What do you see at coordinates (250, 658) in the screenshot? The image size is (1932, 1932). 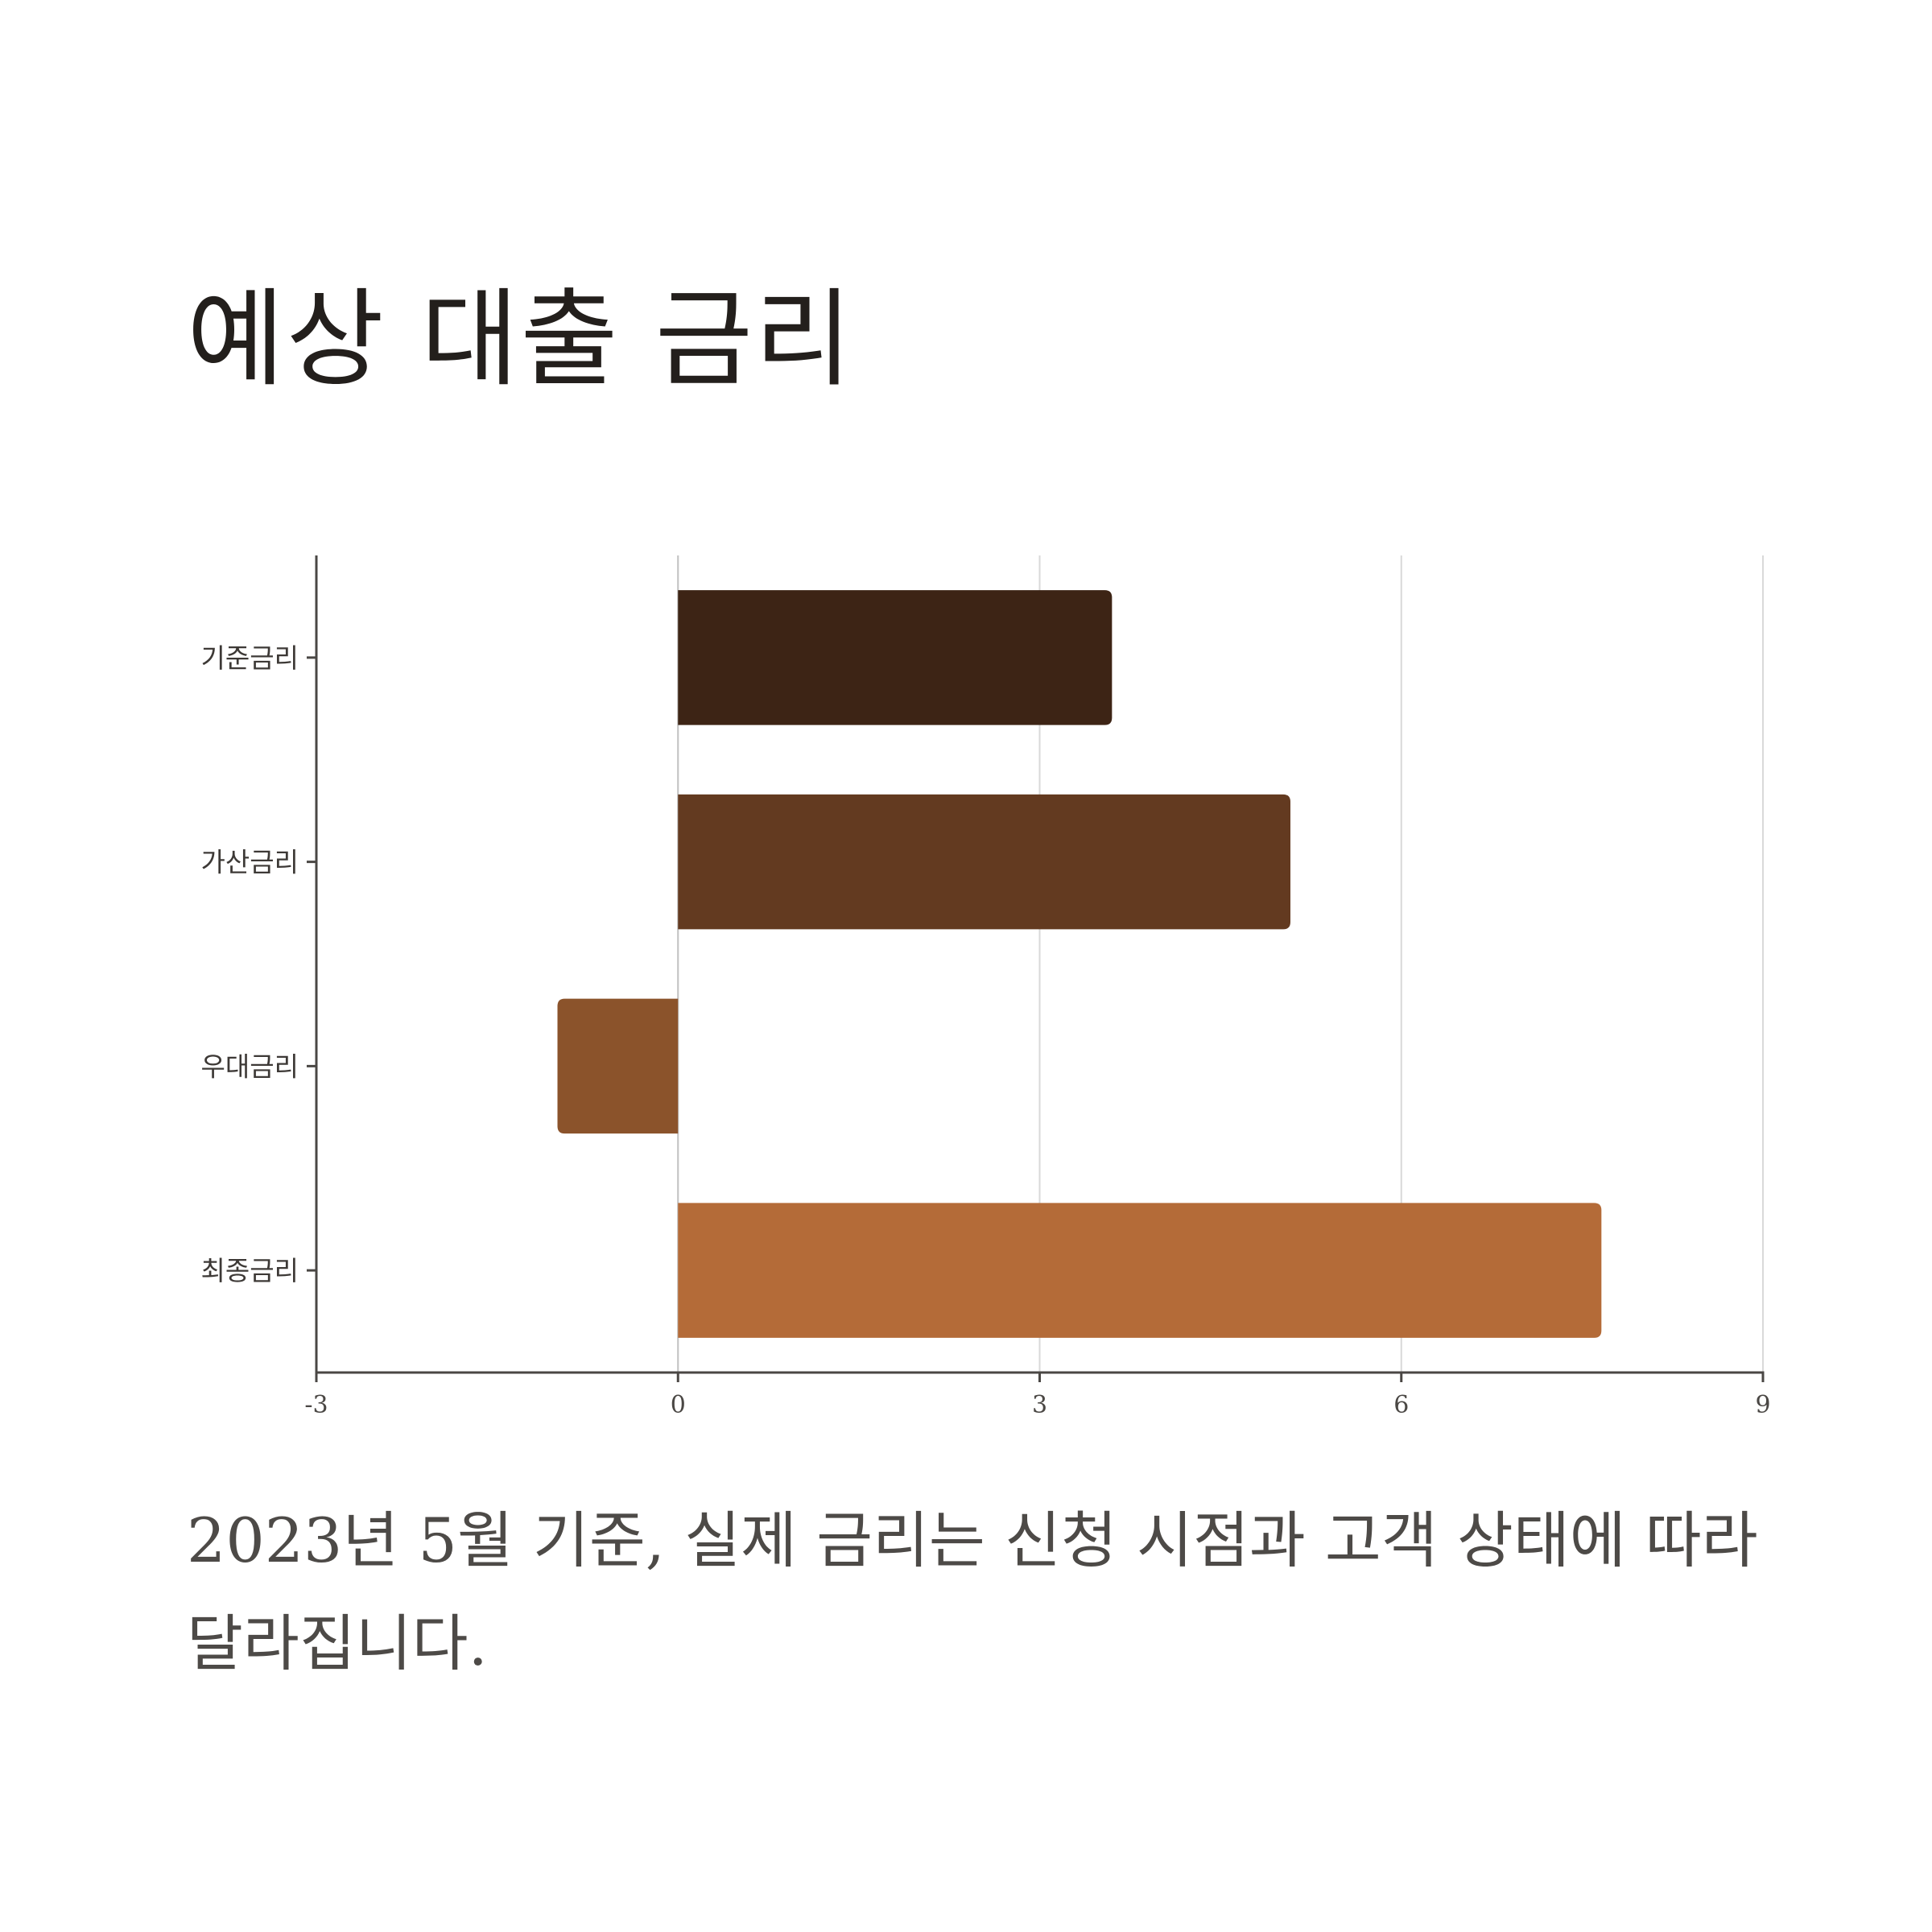 I see `y-tick-label: 기준금리` at bounding box center [250, 658].